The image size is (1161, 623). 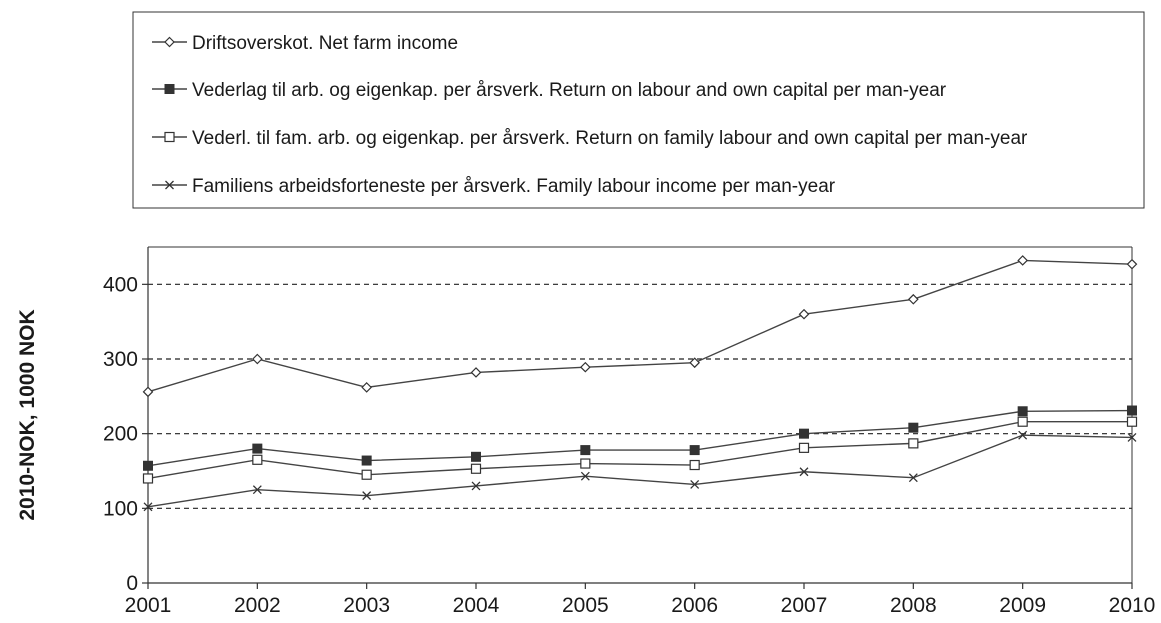 I want to click on x-tick-label: 2007, so click(x=804, y=605).